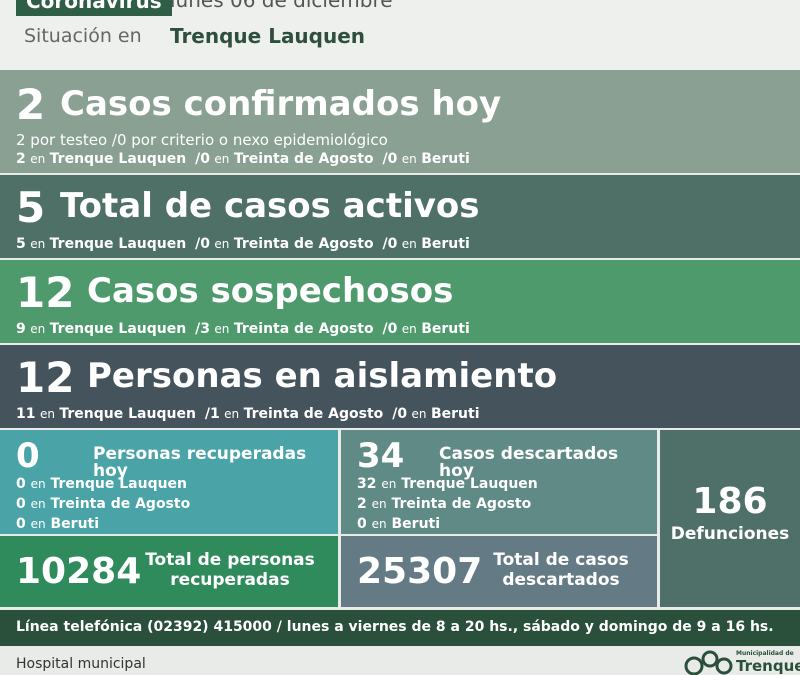 The image size is (800, 675). Describe the element at coordinates (708, 662) in the screenshot. I see `municipality-logo-icon` at that location.